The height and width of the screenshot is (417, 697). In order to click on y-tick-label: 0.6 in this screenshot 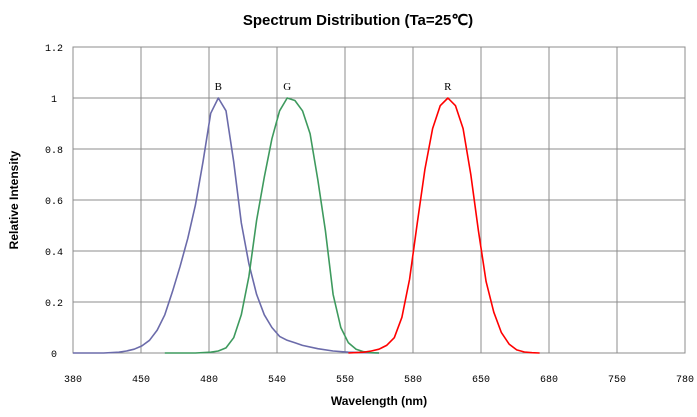, I will do `click(54, 202)`.